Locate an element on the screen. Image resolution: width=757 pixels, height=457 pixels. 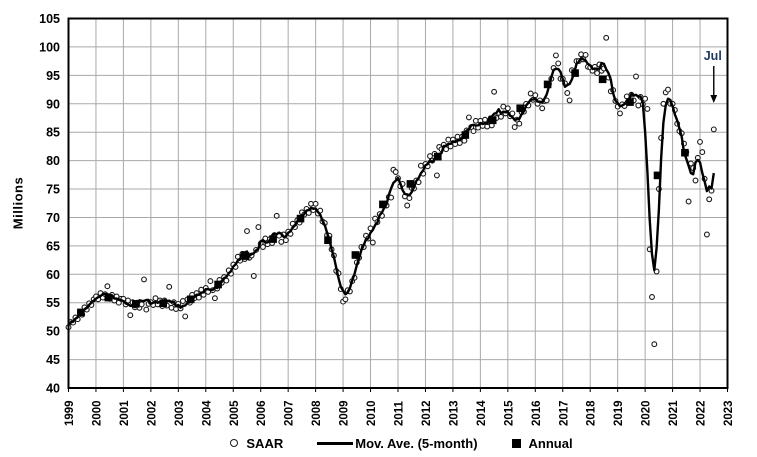
svg-text: 2022 is located at coordinates (702, 413).